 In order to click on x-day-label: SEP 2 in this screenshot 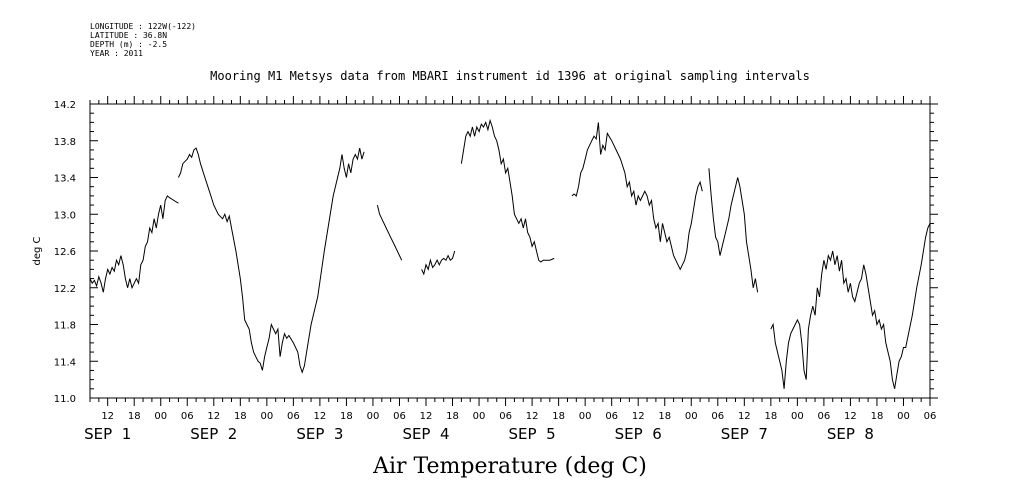, I will do `click(213, 434)`.